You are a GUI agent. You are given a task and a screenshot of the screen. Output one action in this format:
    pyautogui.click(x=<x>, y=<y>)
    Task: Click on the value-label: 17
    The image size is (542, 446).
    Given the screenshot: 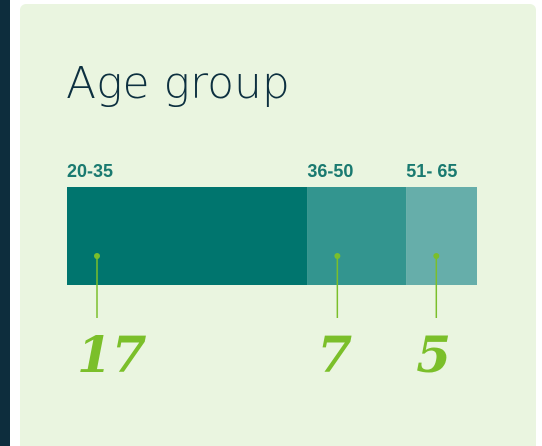 What is the action you would take?
    pyautogui.click(x=112, y=354)
    